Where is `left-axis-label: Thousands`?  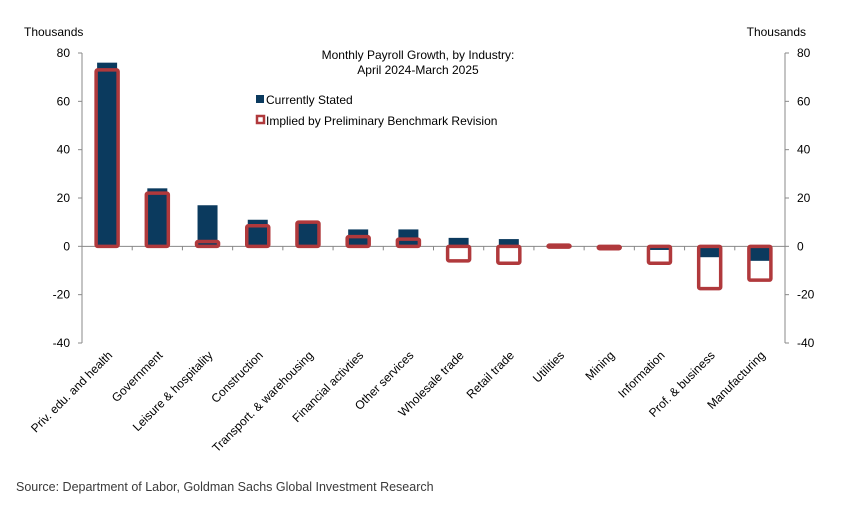
left-axis-label: Thousands is located at coordinates (53, 32).